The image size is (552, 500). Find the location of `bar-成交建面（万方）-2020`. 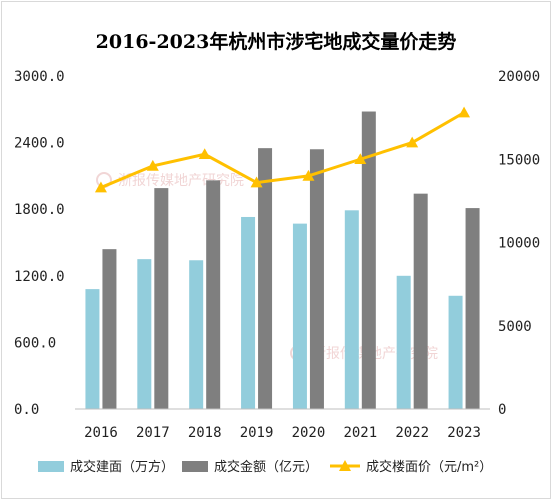

bar-成交建面（万方）-2020 is located at coordinates (299, 316).